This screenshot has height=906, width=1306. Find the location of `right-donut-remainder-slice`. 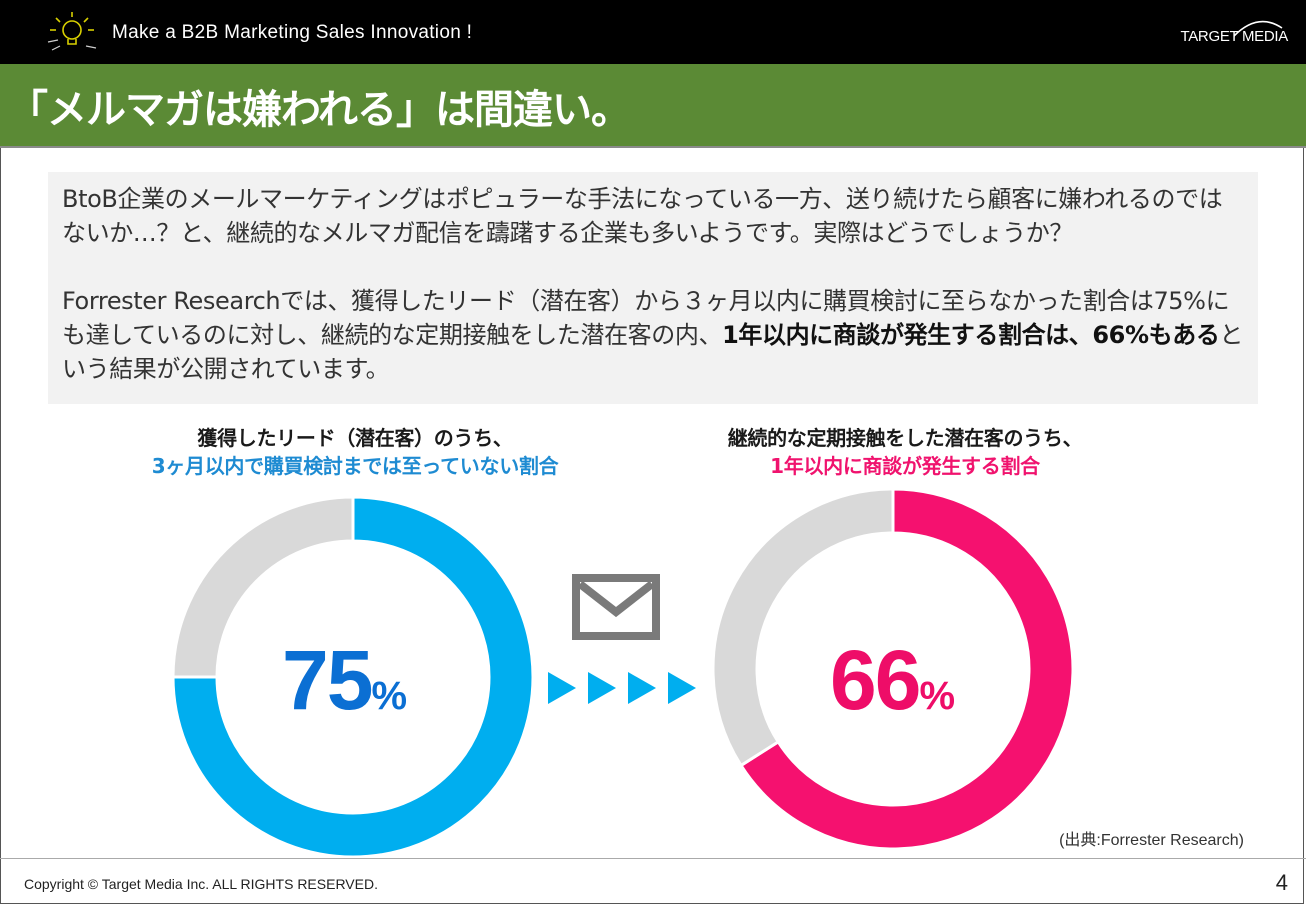

right-donut-remainder-slice is located at coordinates (803, 628).